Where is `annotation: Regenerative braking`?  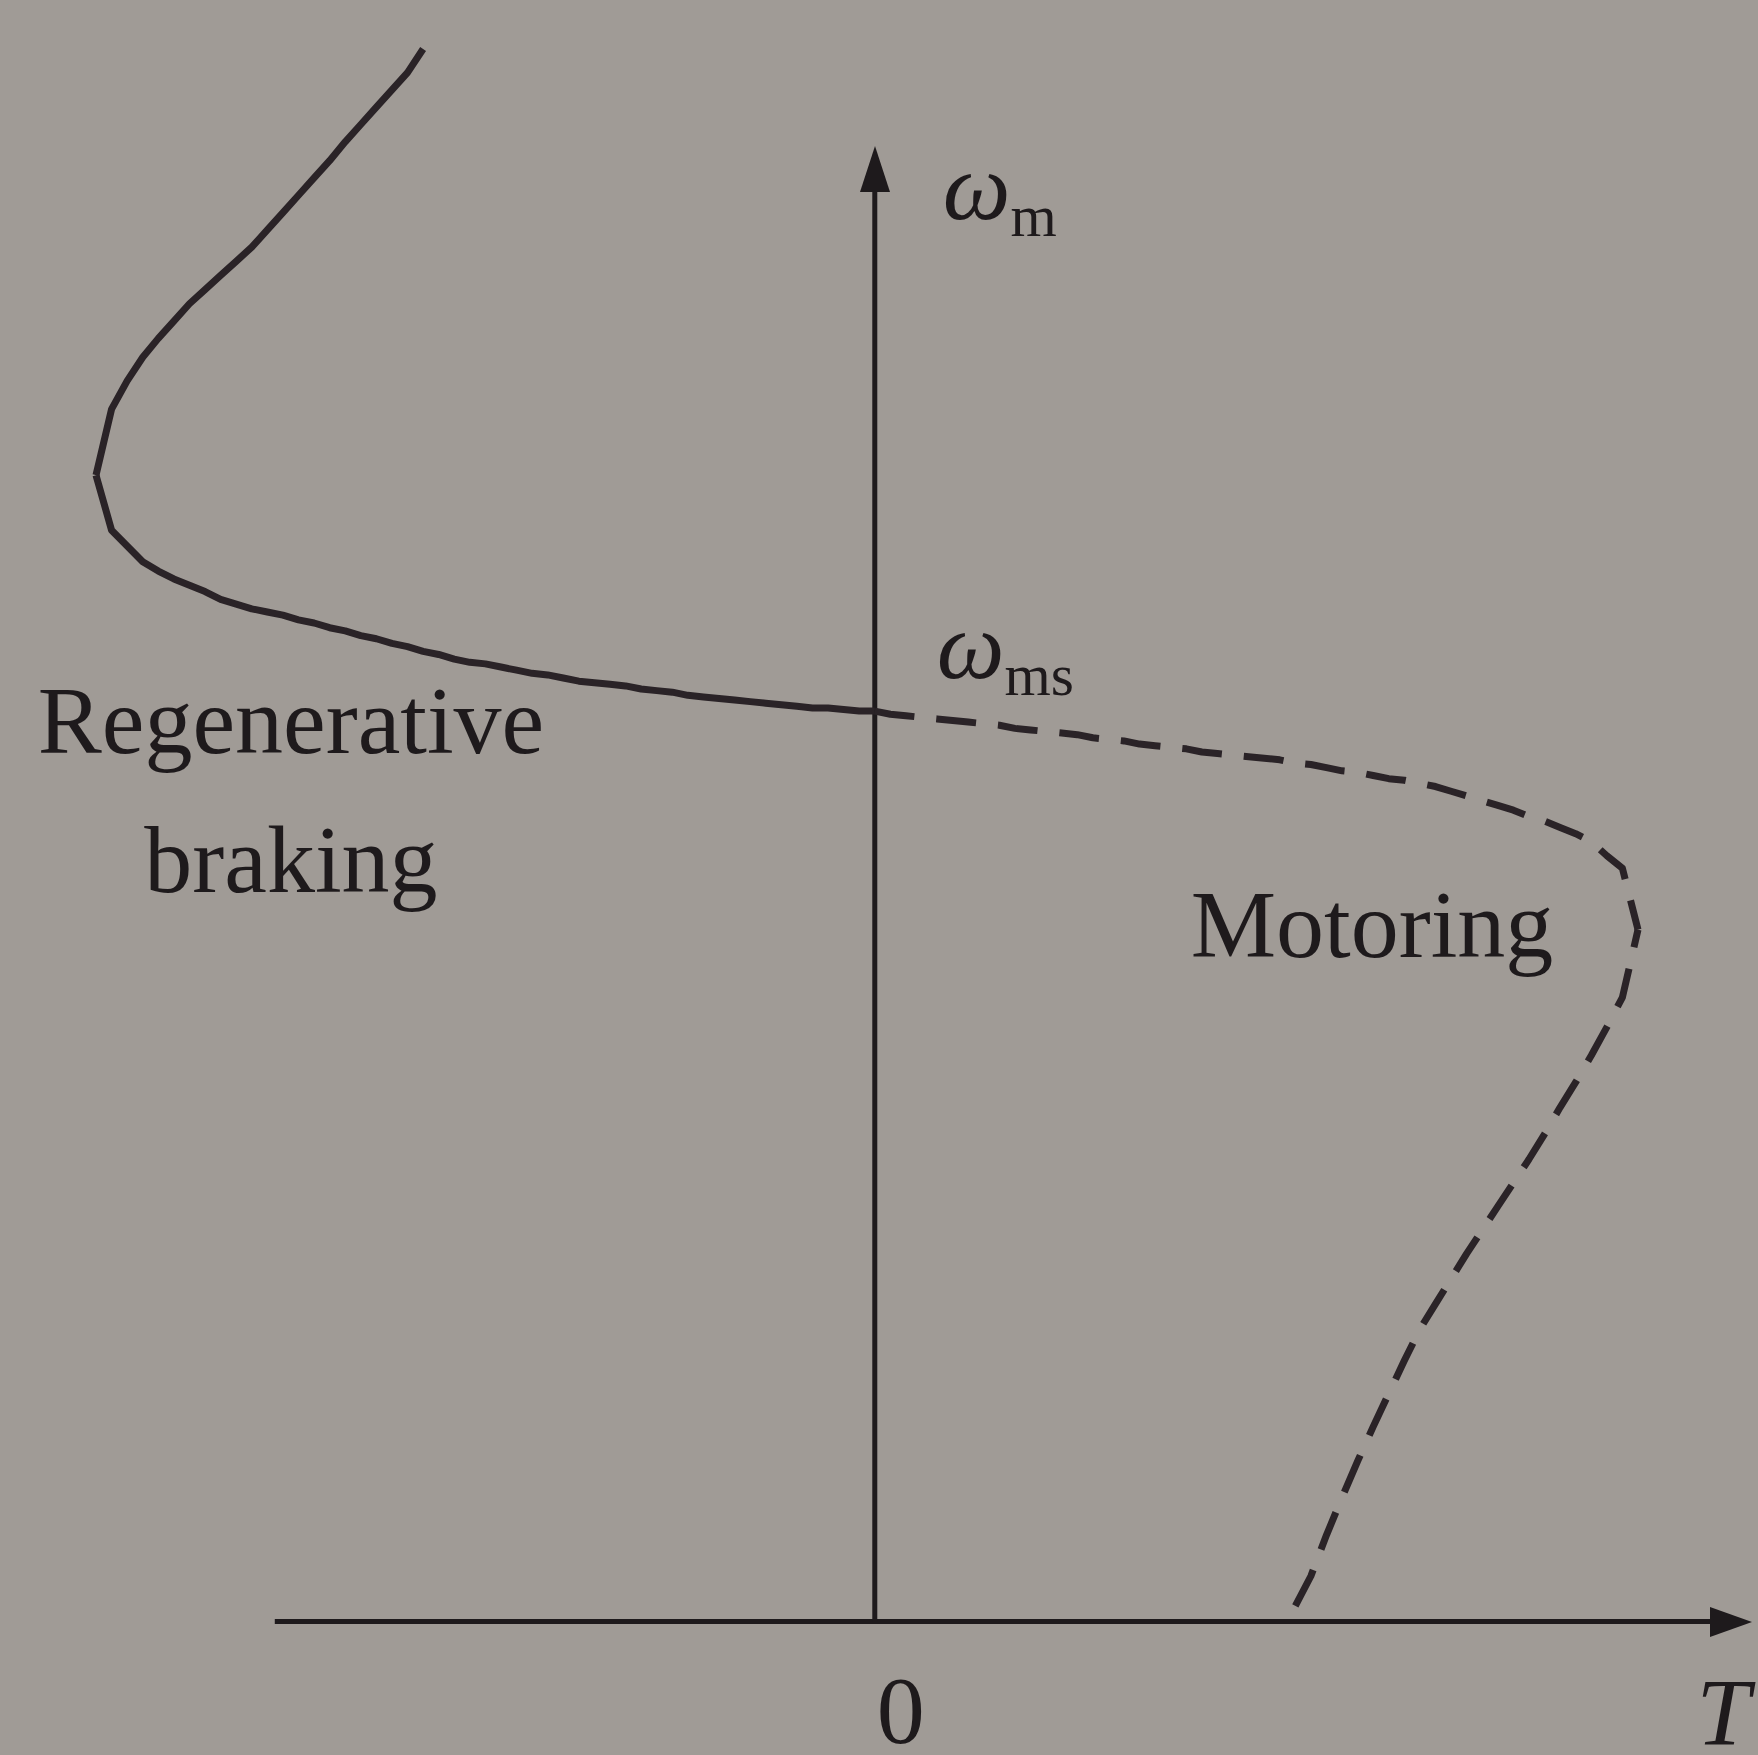
annotation: Regenerative braking is located at coordinates (291, 790).